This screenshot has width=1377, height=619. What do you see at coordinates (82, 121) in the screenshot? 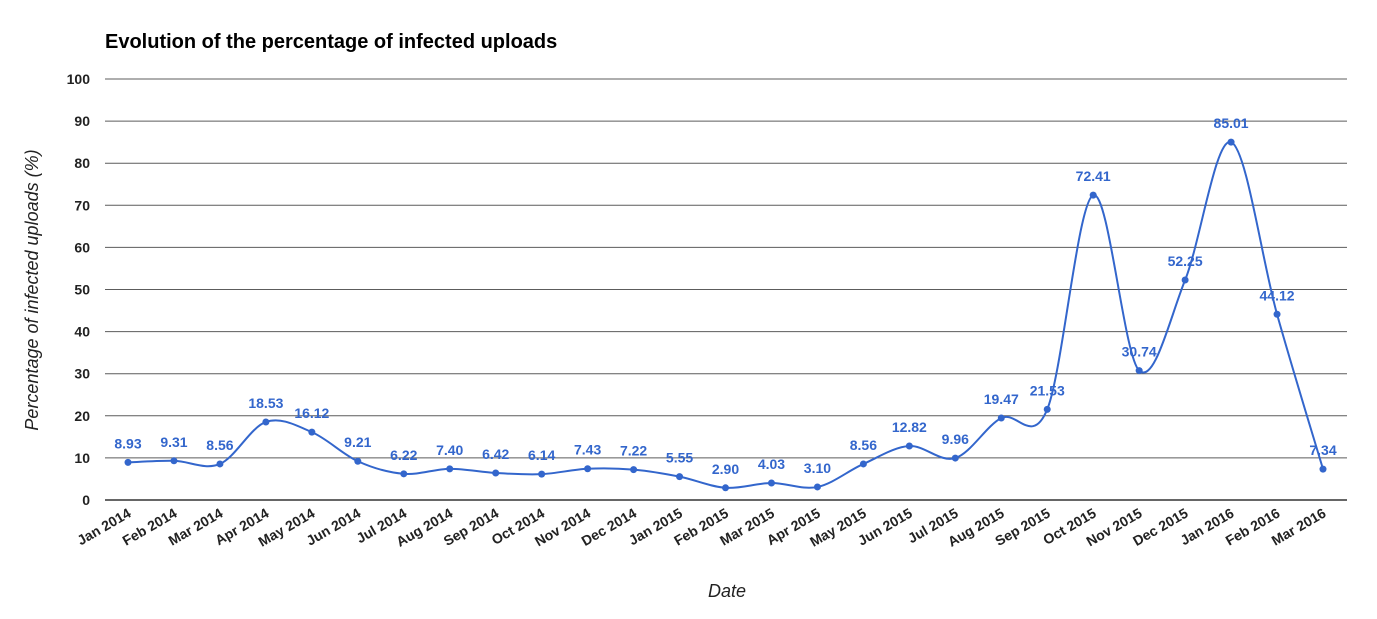
I see `y-tick-label: 90` at bounding box center [82, 121].